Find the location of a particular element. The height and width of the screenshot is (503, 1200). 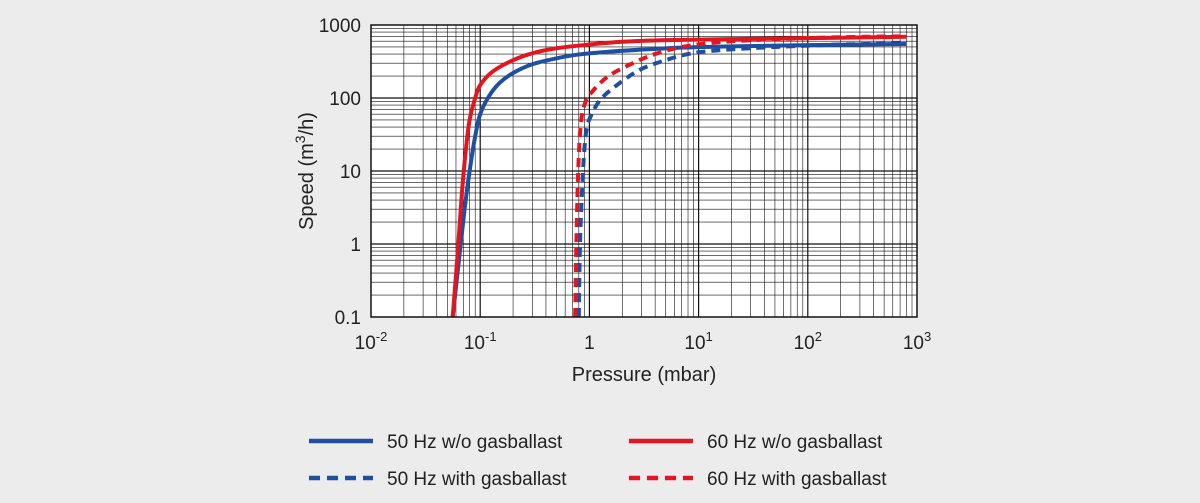

legend-item: 50 Hz w/o gasballast is located at coordinates (436, 442).